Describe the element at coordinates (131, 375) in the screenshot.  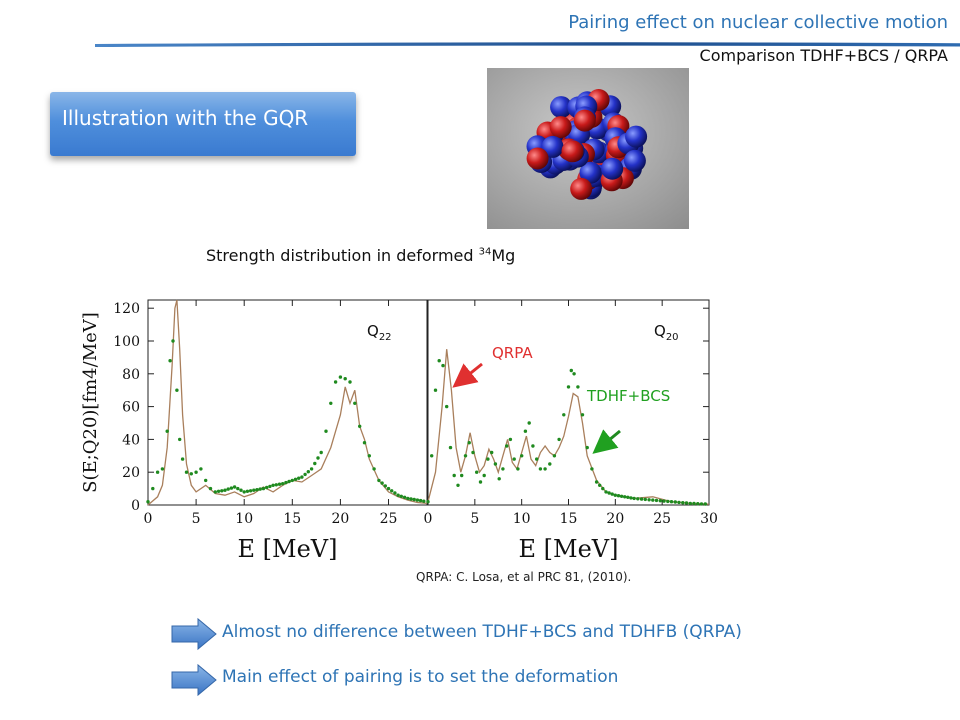
I see `y-tick-label: 80` at that location.